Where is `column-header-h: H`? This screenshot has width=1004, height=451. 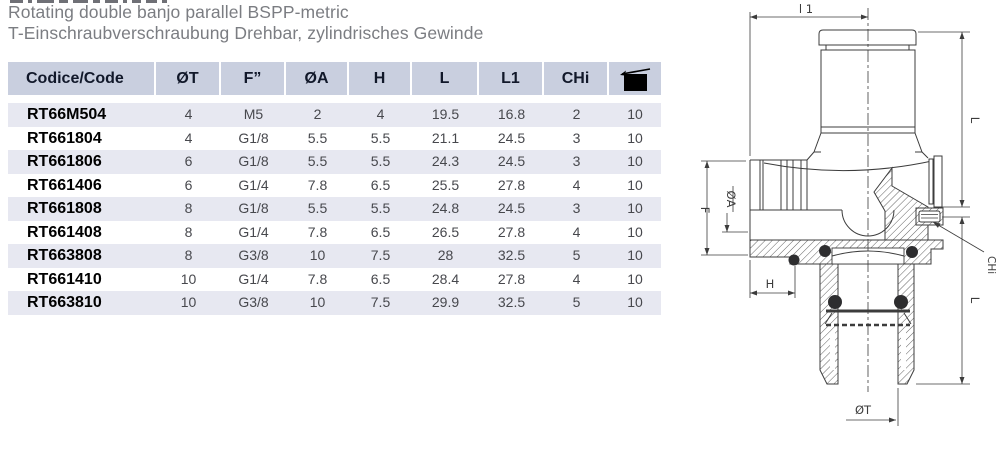 column-header-h: H is located at coordinates (380, 78).